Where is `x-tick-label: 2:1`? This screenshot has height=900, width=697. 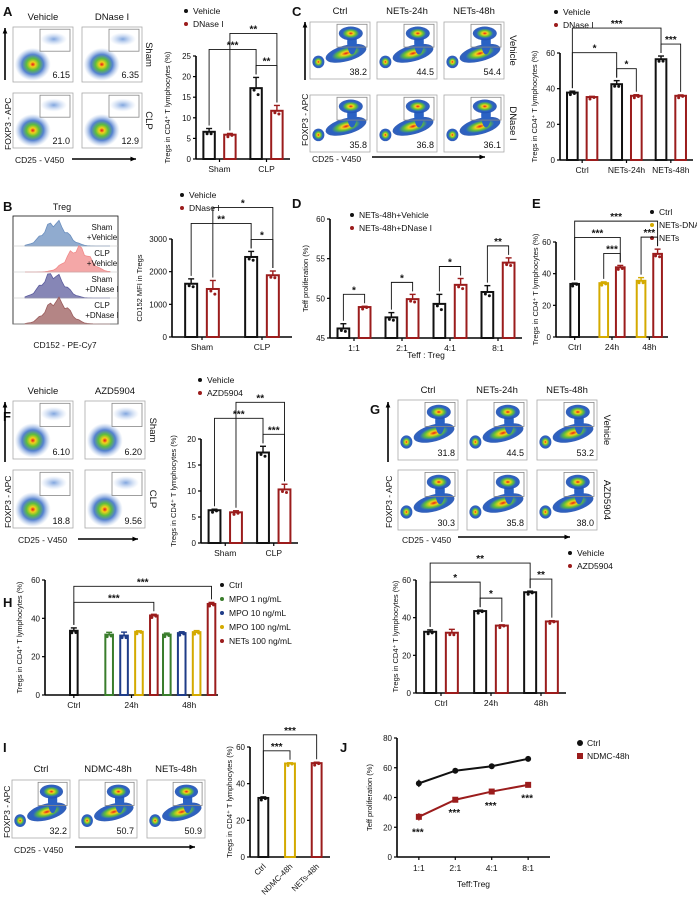
x-tick-label: 2:1 is located at coordinates (455, 868).